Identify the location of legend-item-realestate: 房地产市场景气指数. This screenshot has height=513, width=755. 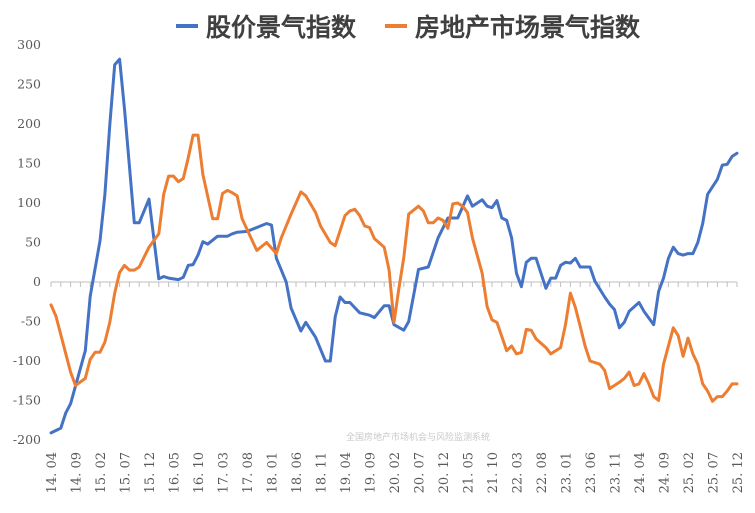
(512, 26).